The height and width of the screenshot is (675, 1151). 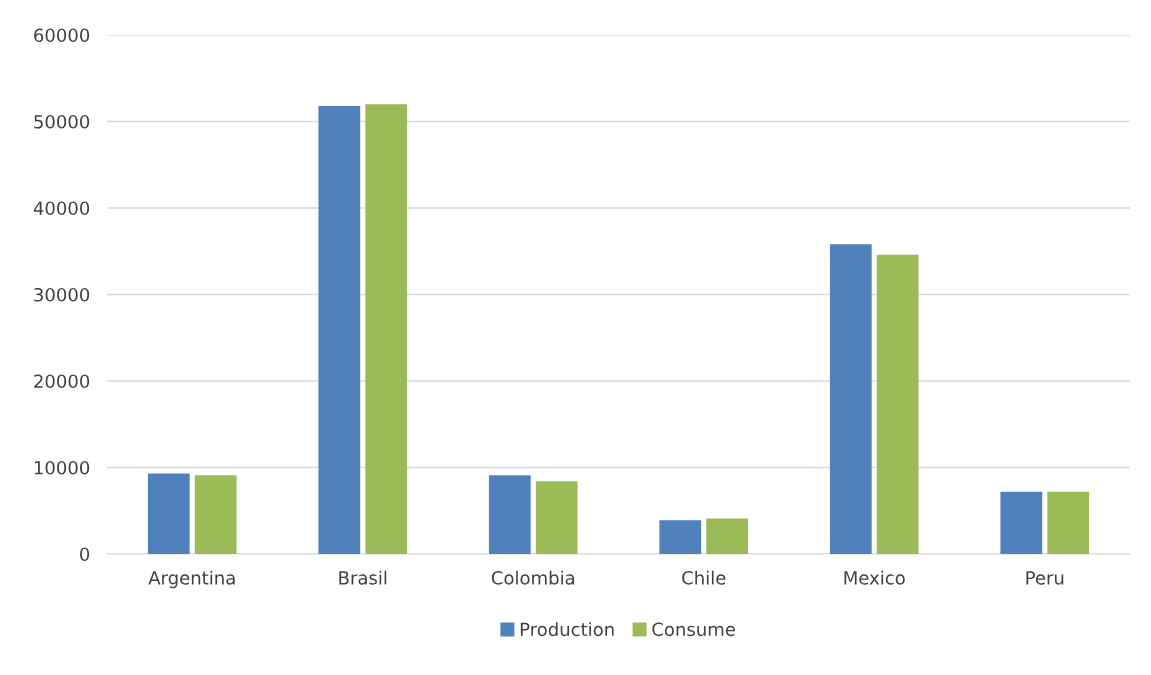 What do you see at coordinates (62, 121) in the screenshot?
I see `y-tick-label: 50000` at bounding box center [62, 121].